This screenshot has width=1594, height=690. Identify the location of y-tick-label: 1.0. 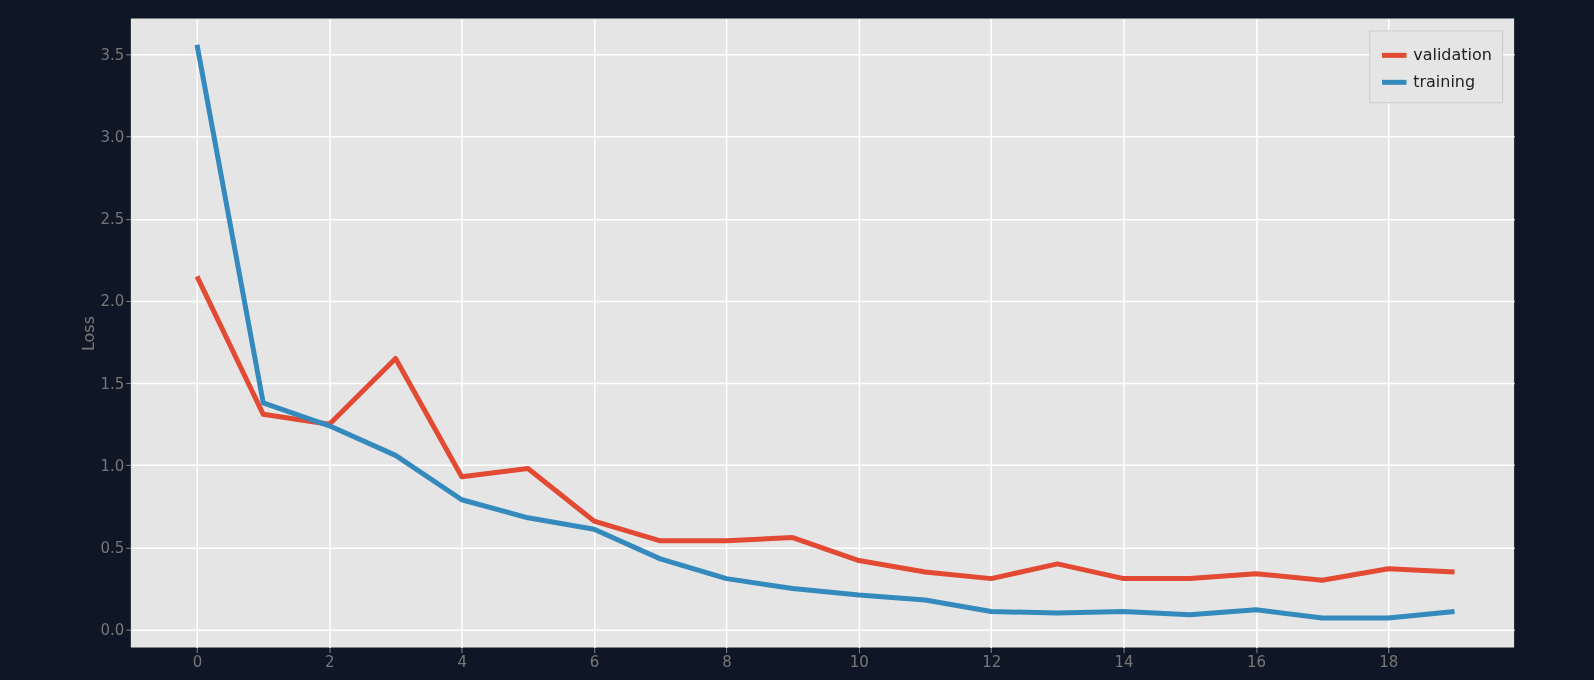
(112, 465).